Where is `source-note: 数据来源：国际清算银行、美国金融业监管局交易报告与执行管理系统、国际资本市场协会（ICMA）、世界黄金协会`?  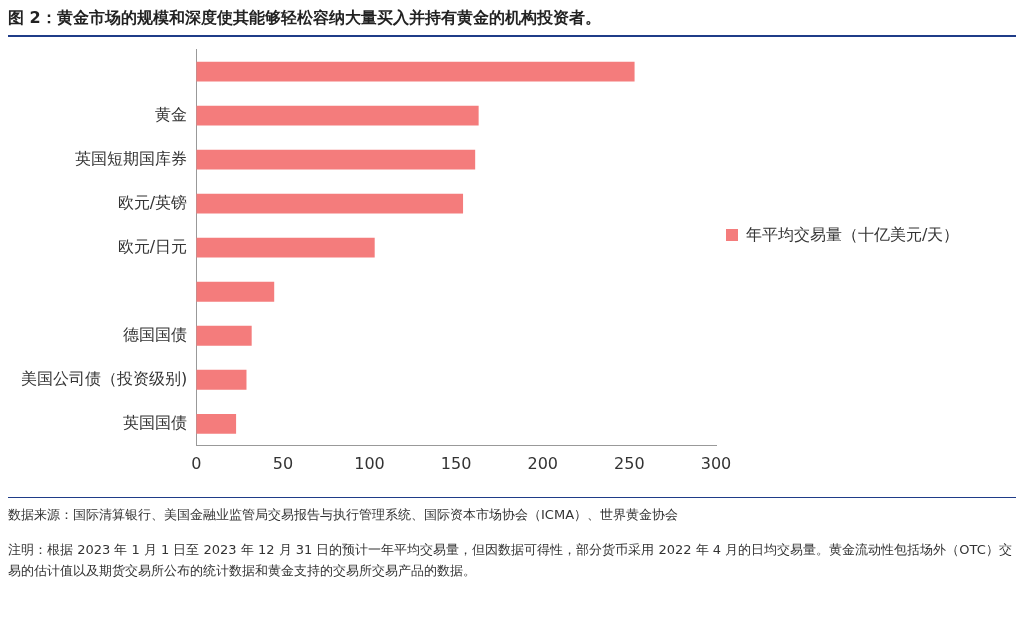
source-note: 数据来源：国际清算银行、美国金融业监管局交易报告与执行管理系统、国际资本市场协会（ICMA）、世界黄金协会 is located at coordinates (344, 515).